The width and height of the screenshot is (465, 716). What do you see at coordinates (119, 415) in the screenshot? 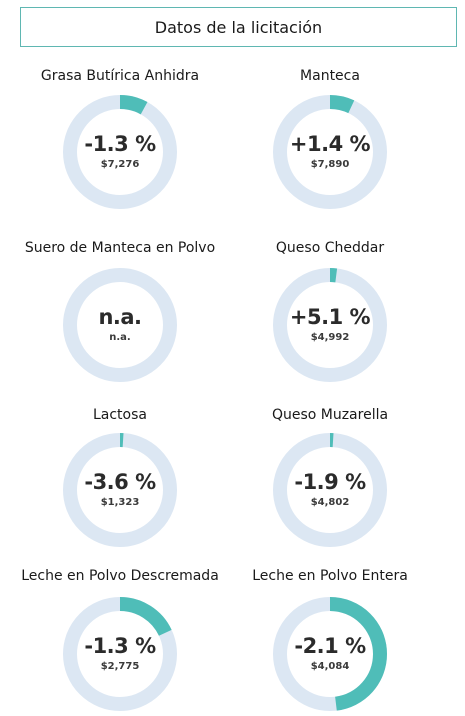
I see `gauge-label: Lactosa` at bounding box center [119, 415].